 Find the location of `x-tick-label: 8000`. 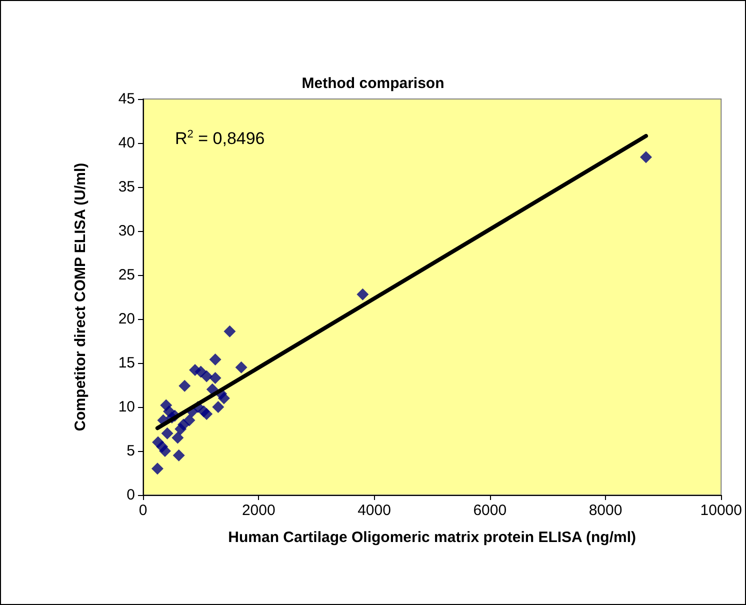

x-tick-label: 8000 is located at coordinates (605, 510).